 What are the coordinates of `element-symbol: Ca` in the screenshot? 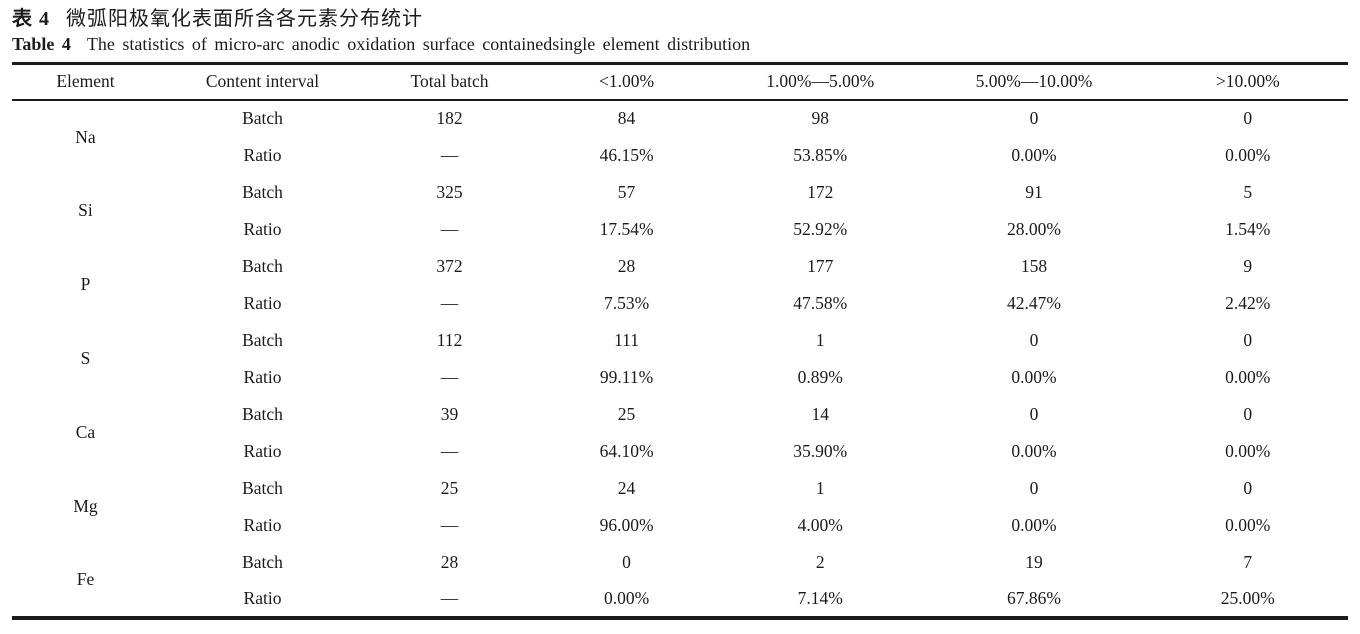 It's located at (85, 432).